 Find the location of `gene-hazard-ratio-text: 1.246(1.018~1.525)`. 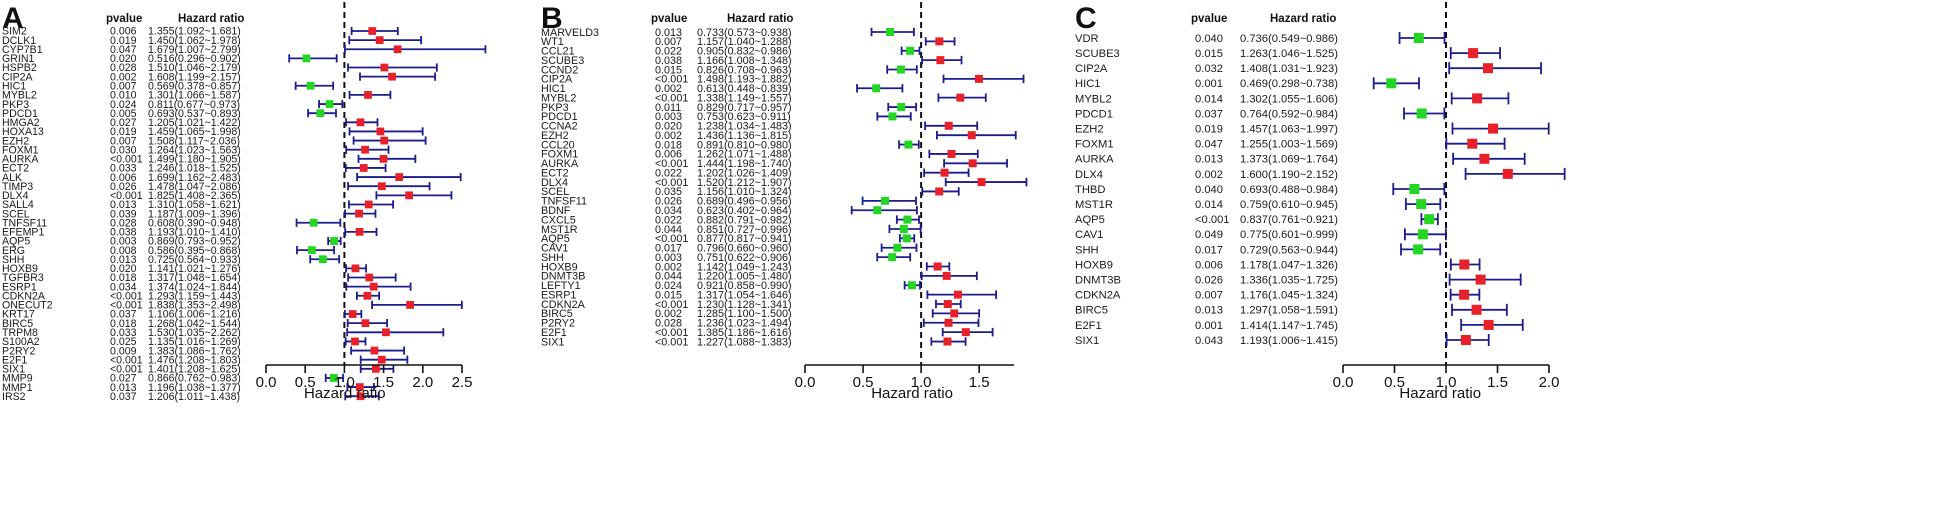

gene-hazard-ratio-text: 1.246(1.018~1.525) is located at coordinates (194, 169).